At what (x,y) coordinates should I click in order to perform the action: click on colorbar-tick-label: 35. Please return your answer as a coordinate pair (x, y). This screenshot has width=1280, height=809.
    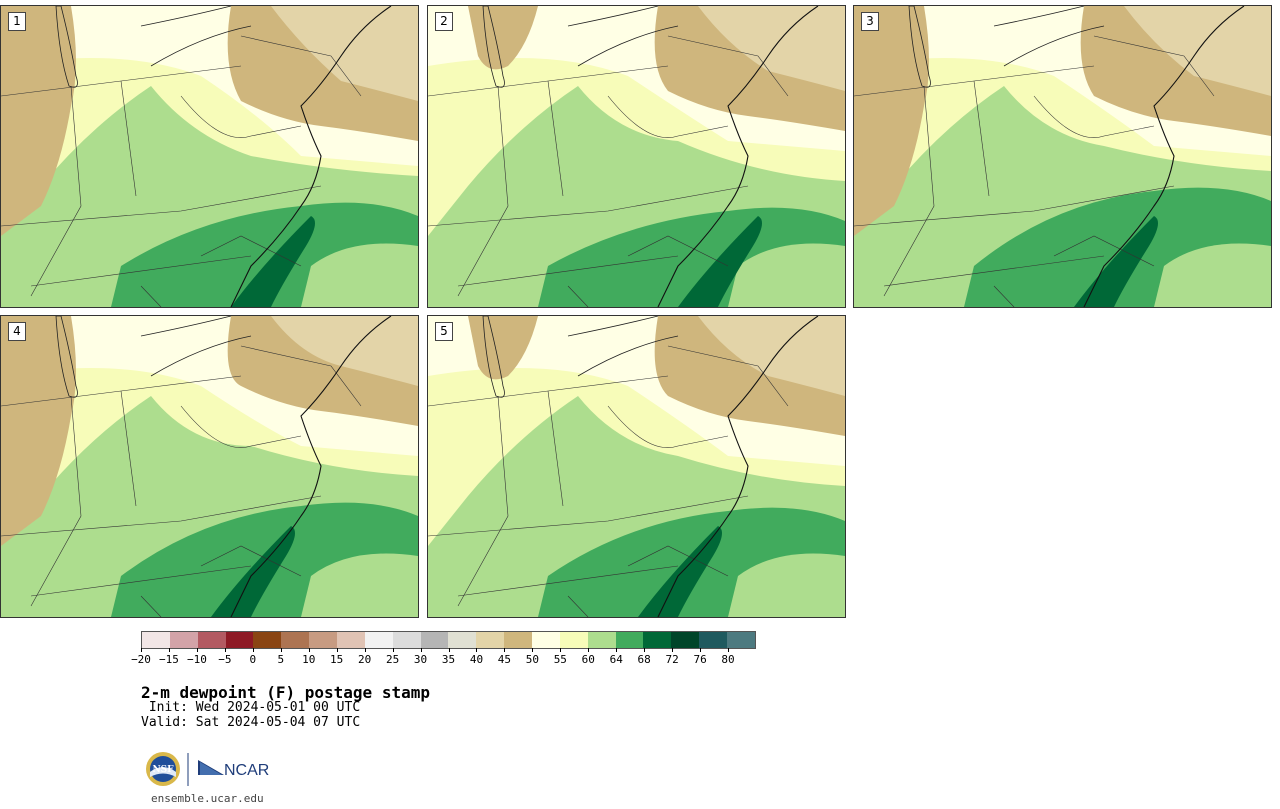
    Looking at the image, I should click on (448, 659).